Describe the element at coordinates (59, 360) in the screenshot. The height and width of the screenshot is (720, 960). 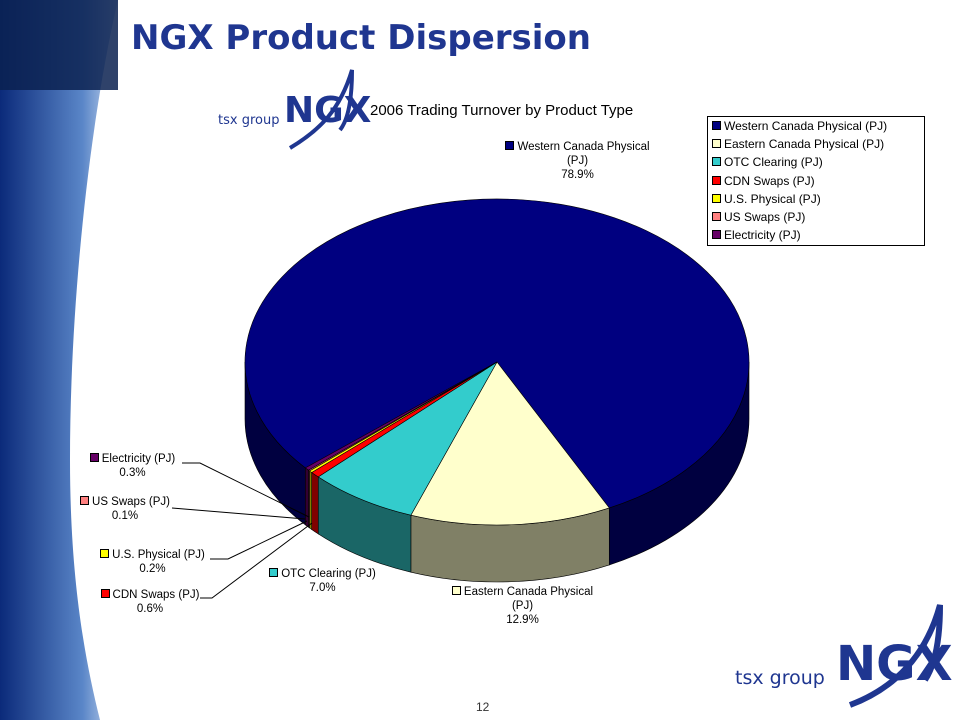
I see `side-band` at that location.